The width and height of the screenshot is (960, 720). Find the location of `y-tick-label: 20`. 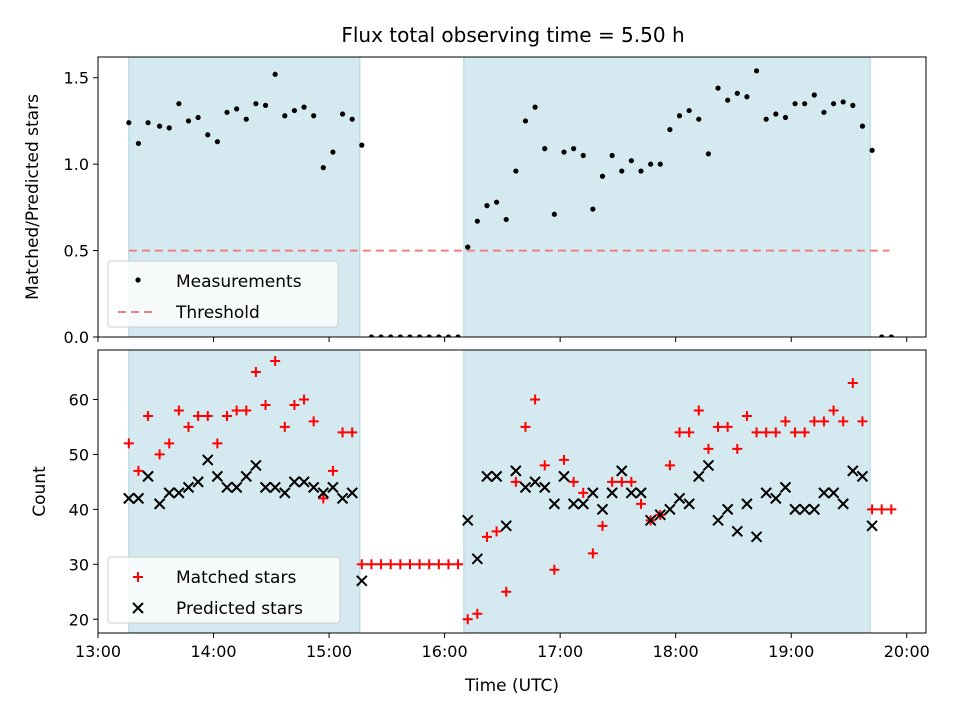

y-tick-label: 20 is located at coordinates (79, 619).